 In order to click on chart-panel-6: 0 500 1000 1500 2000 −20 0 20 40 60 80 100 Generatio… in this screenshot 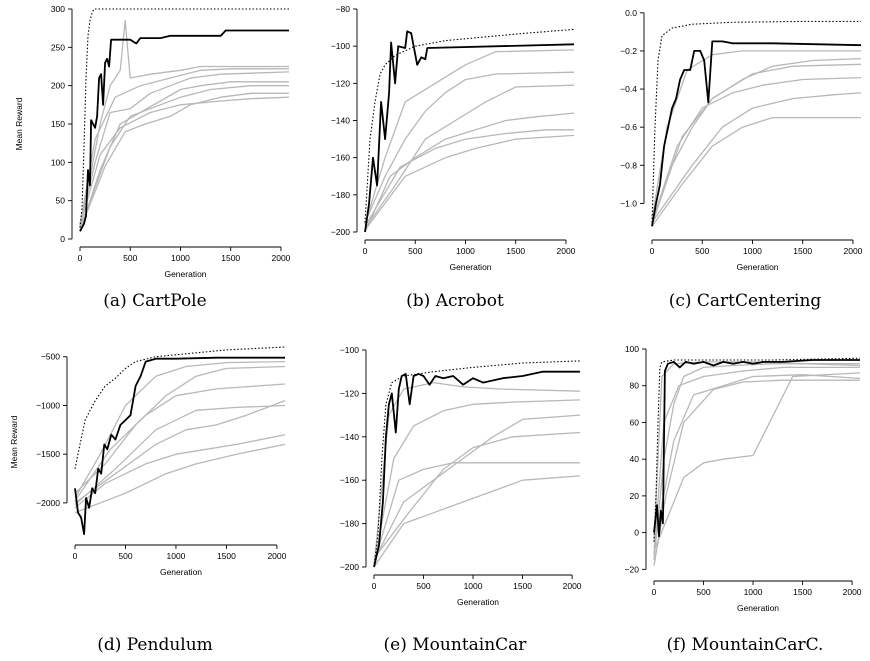, I will do `click(743, 499)`.